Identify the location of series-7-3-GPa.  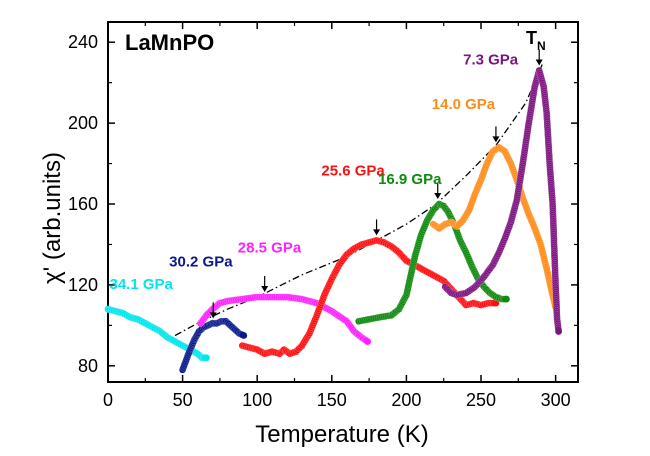
(502, 200).